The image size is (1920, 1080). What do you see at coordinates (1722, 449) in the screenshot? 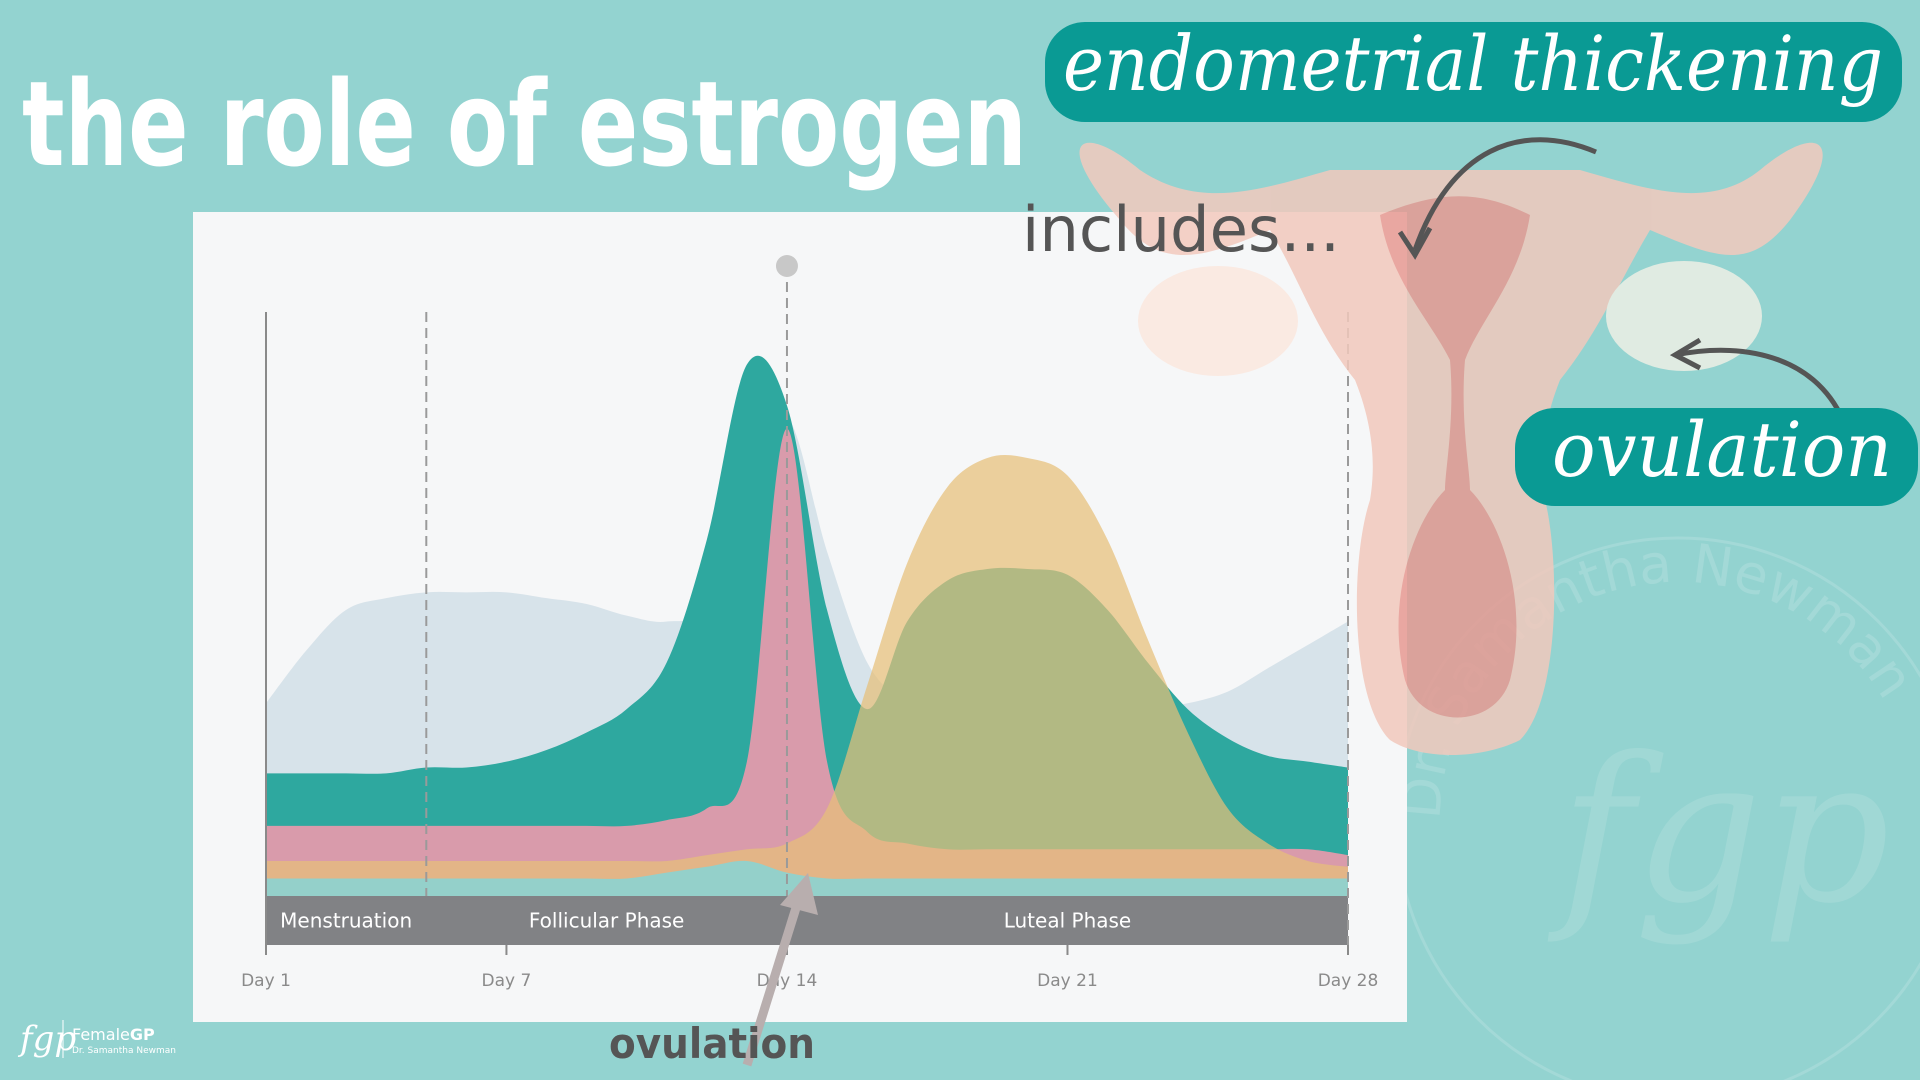
I see `label-ovulation: ovulation` at bounding box center [1722, 449].